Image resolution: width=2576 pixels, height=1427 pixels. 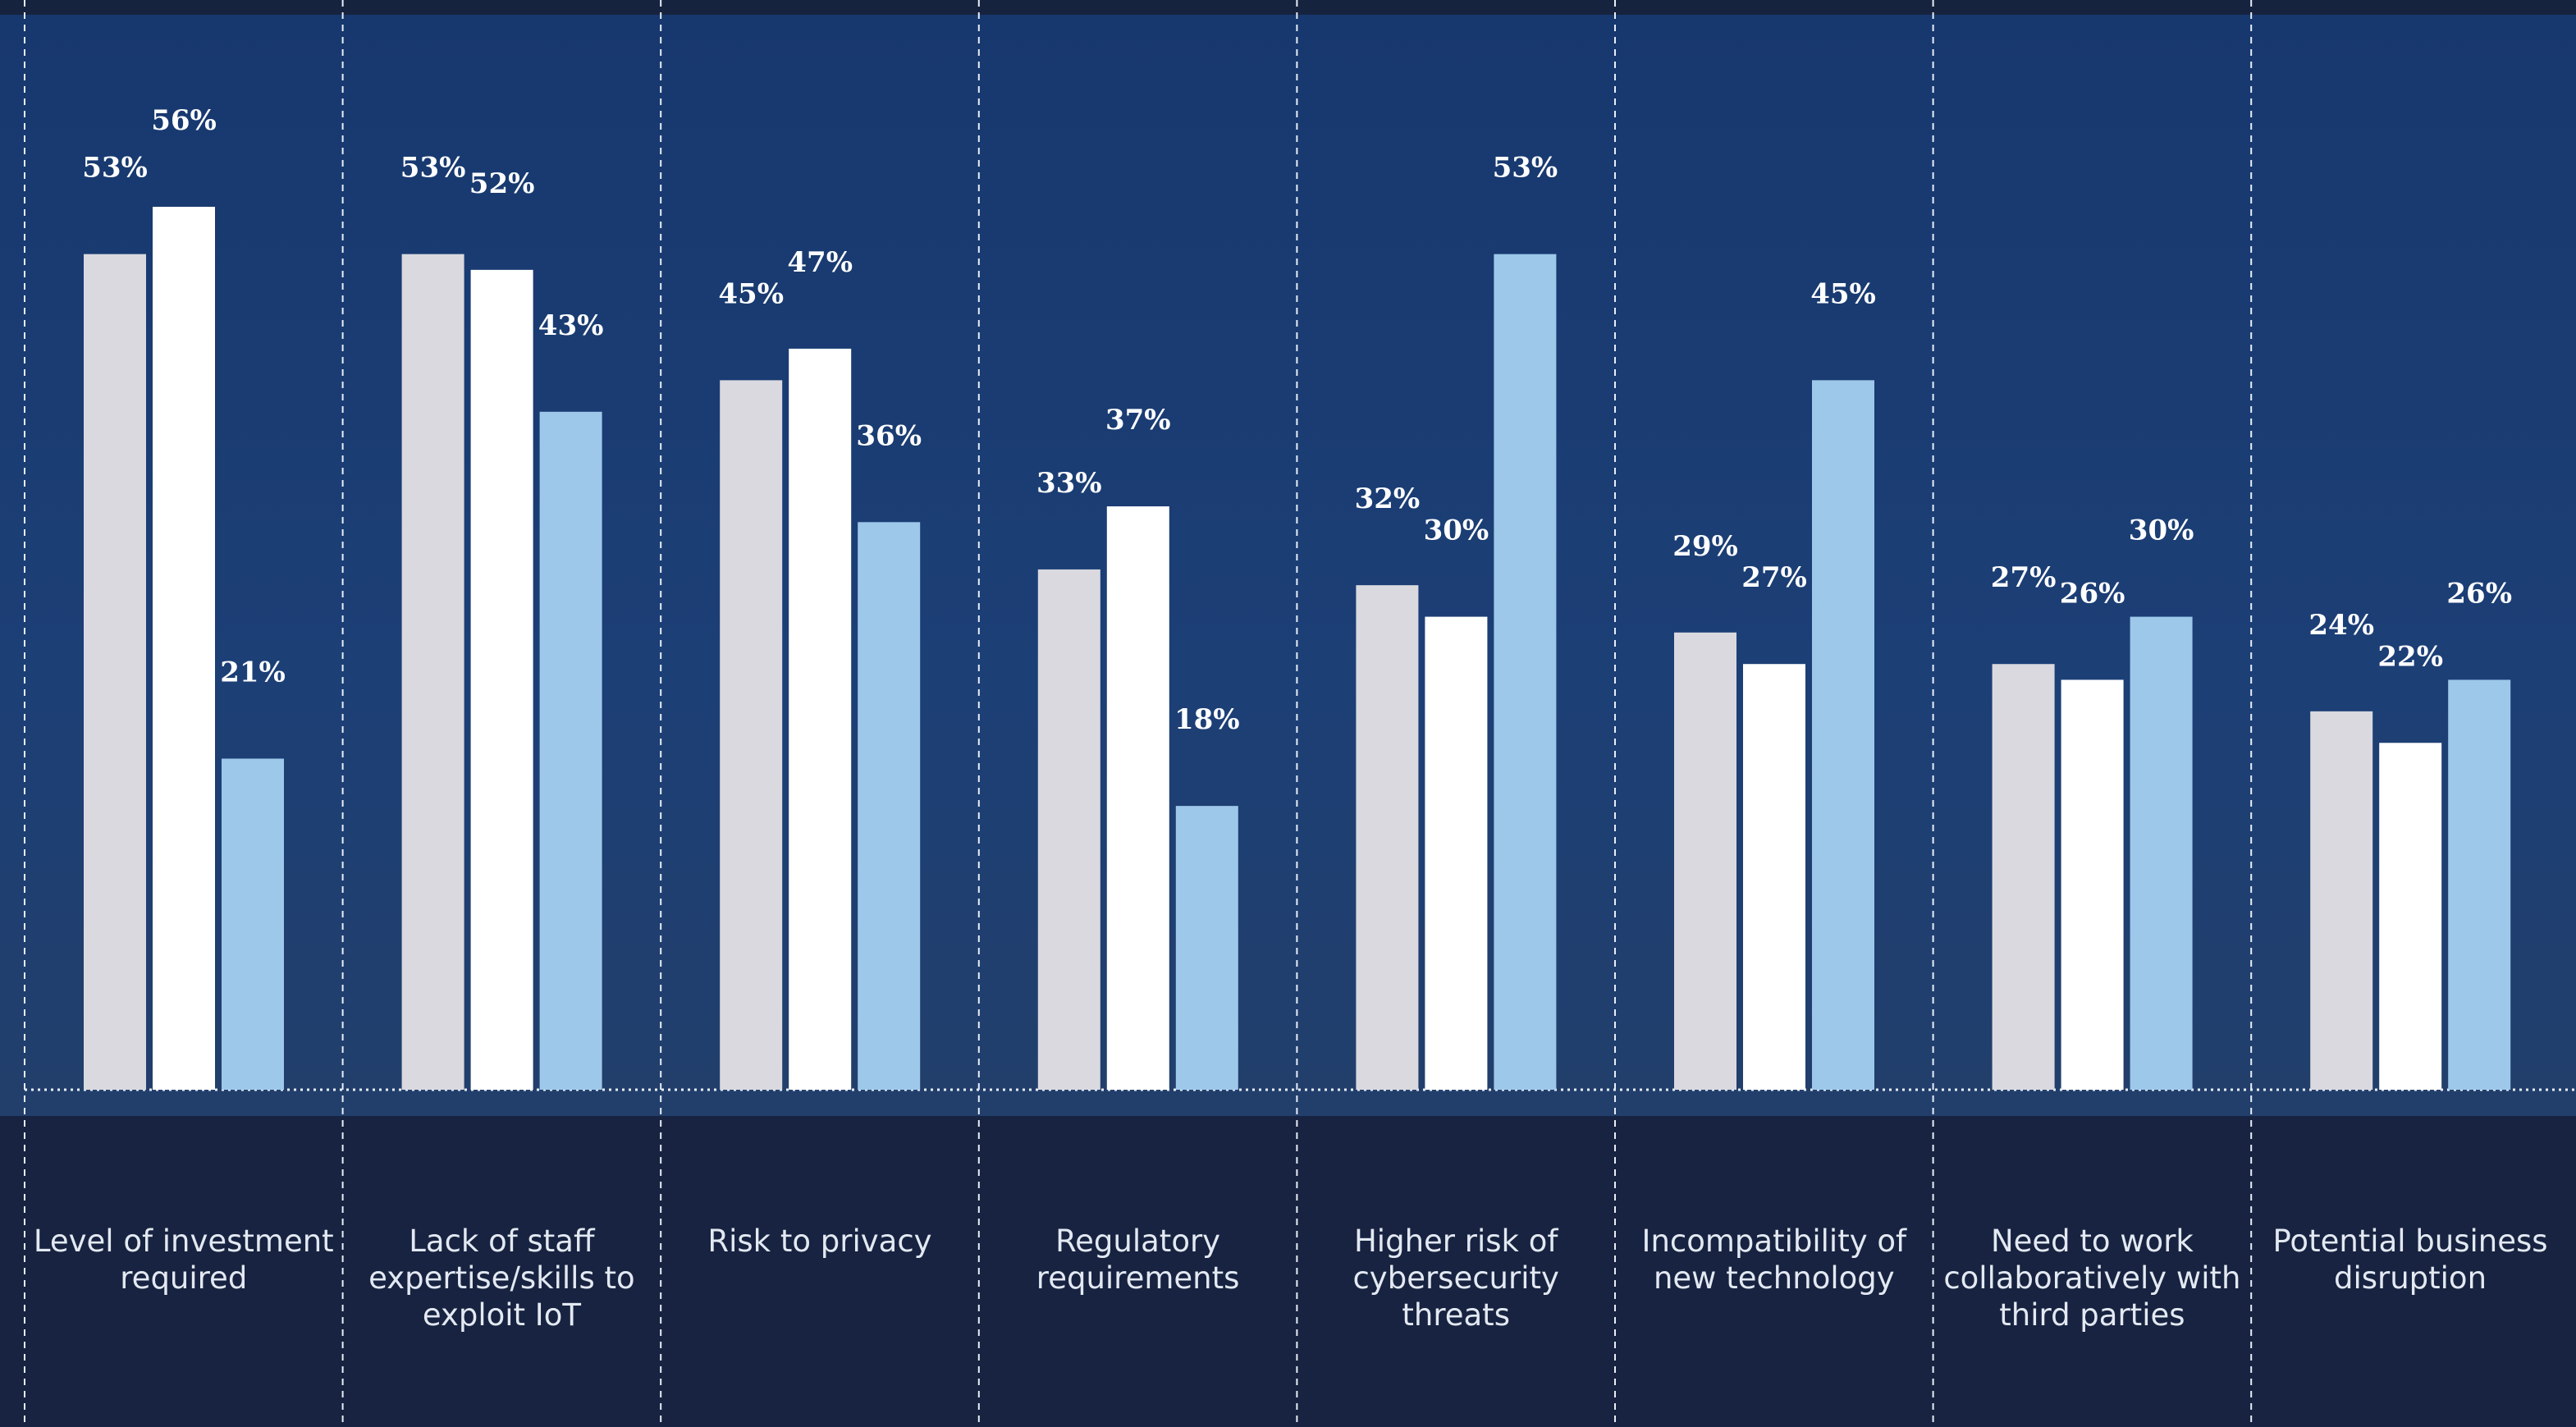 I want to click on x-tick-label: Risk to privacy, so click(x=819, y=1241).